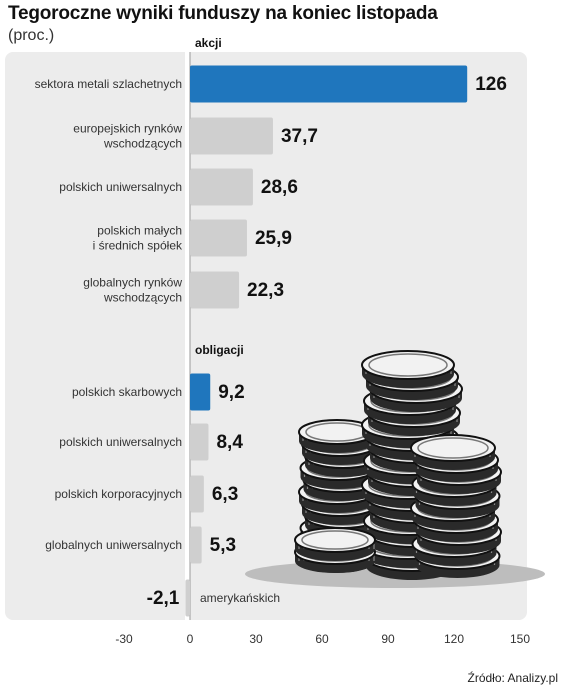  What do you see at coordinates (31, 35) in the screenshot?
I see `chart-subtitle: (proc.)` at bounding box center [31, 35].